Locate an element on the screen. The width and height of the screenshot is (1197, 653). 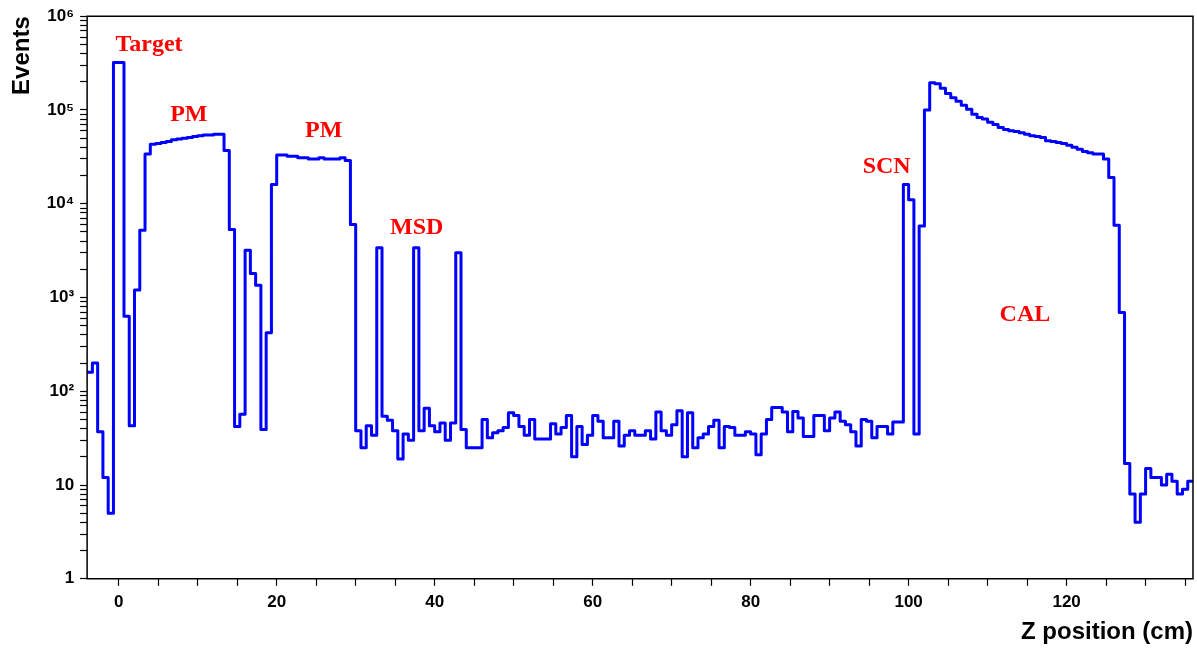
y-tick-label: 10⁴ is located at coordinates (60, 203).